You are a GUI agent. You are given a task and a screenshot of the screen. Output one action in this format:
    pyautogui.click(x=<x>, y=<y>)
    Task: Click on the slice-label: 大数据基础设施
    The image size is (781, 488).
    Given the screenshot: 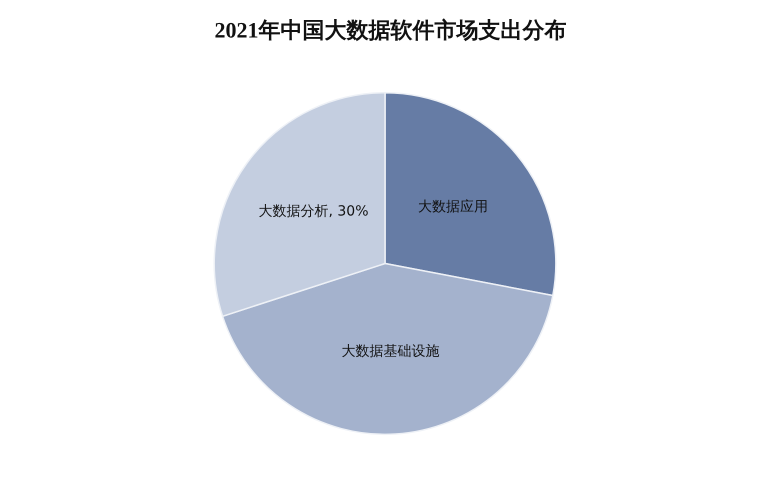 What is the action you would take?
    pyautogui.click(x=391, y=352)
    